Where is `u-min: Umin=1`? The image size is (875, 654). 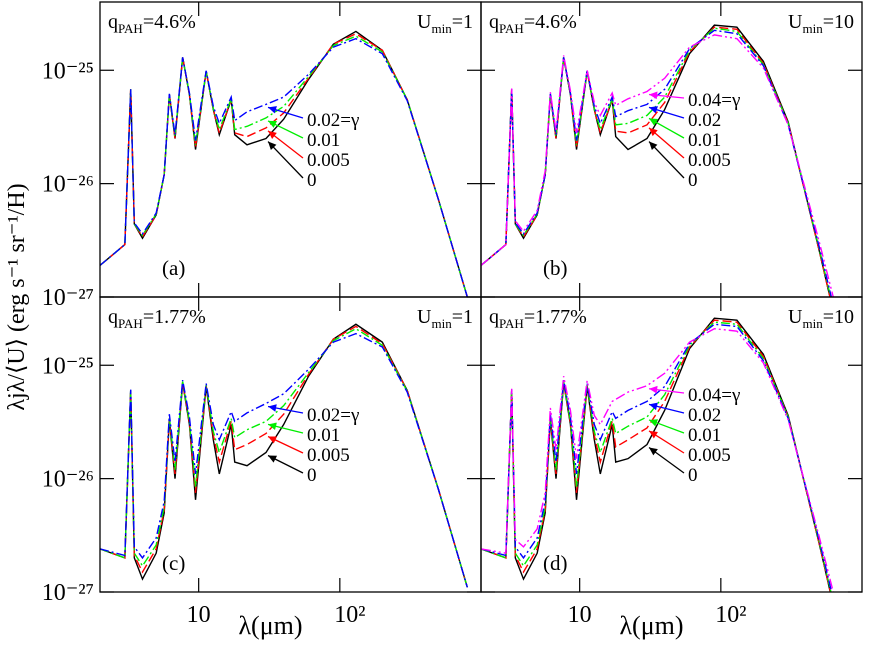
u-min: Umin=1 is located at coordinates (445, 318).